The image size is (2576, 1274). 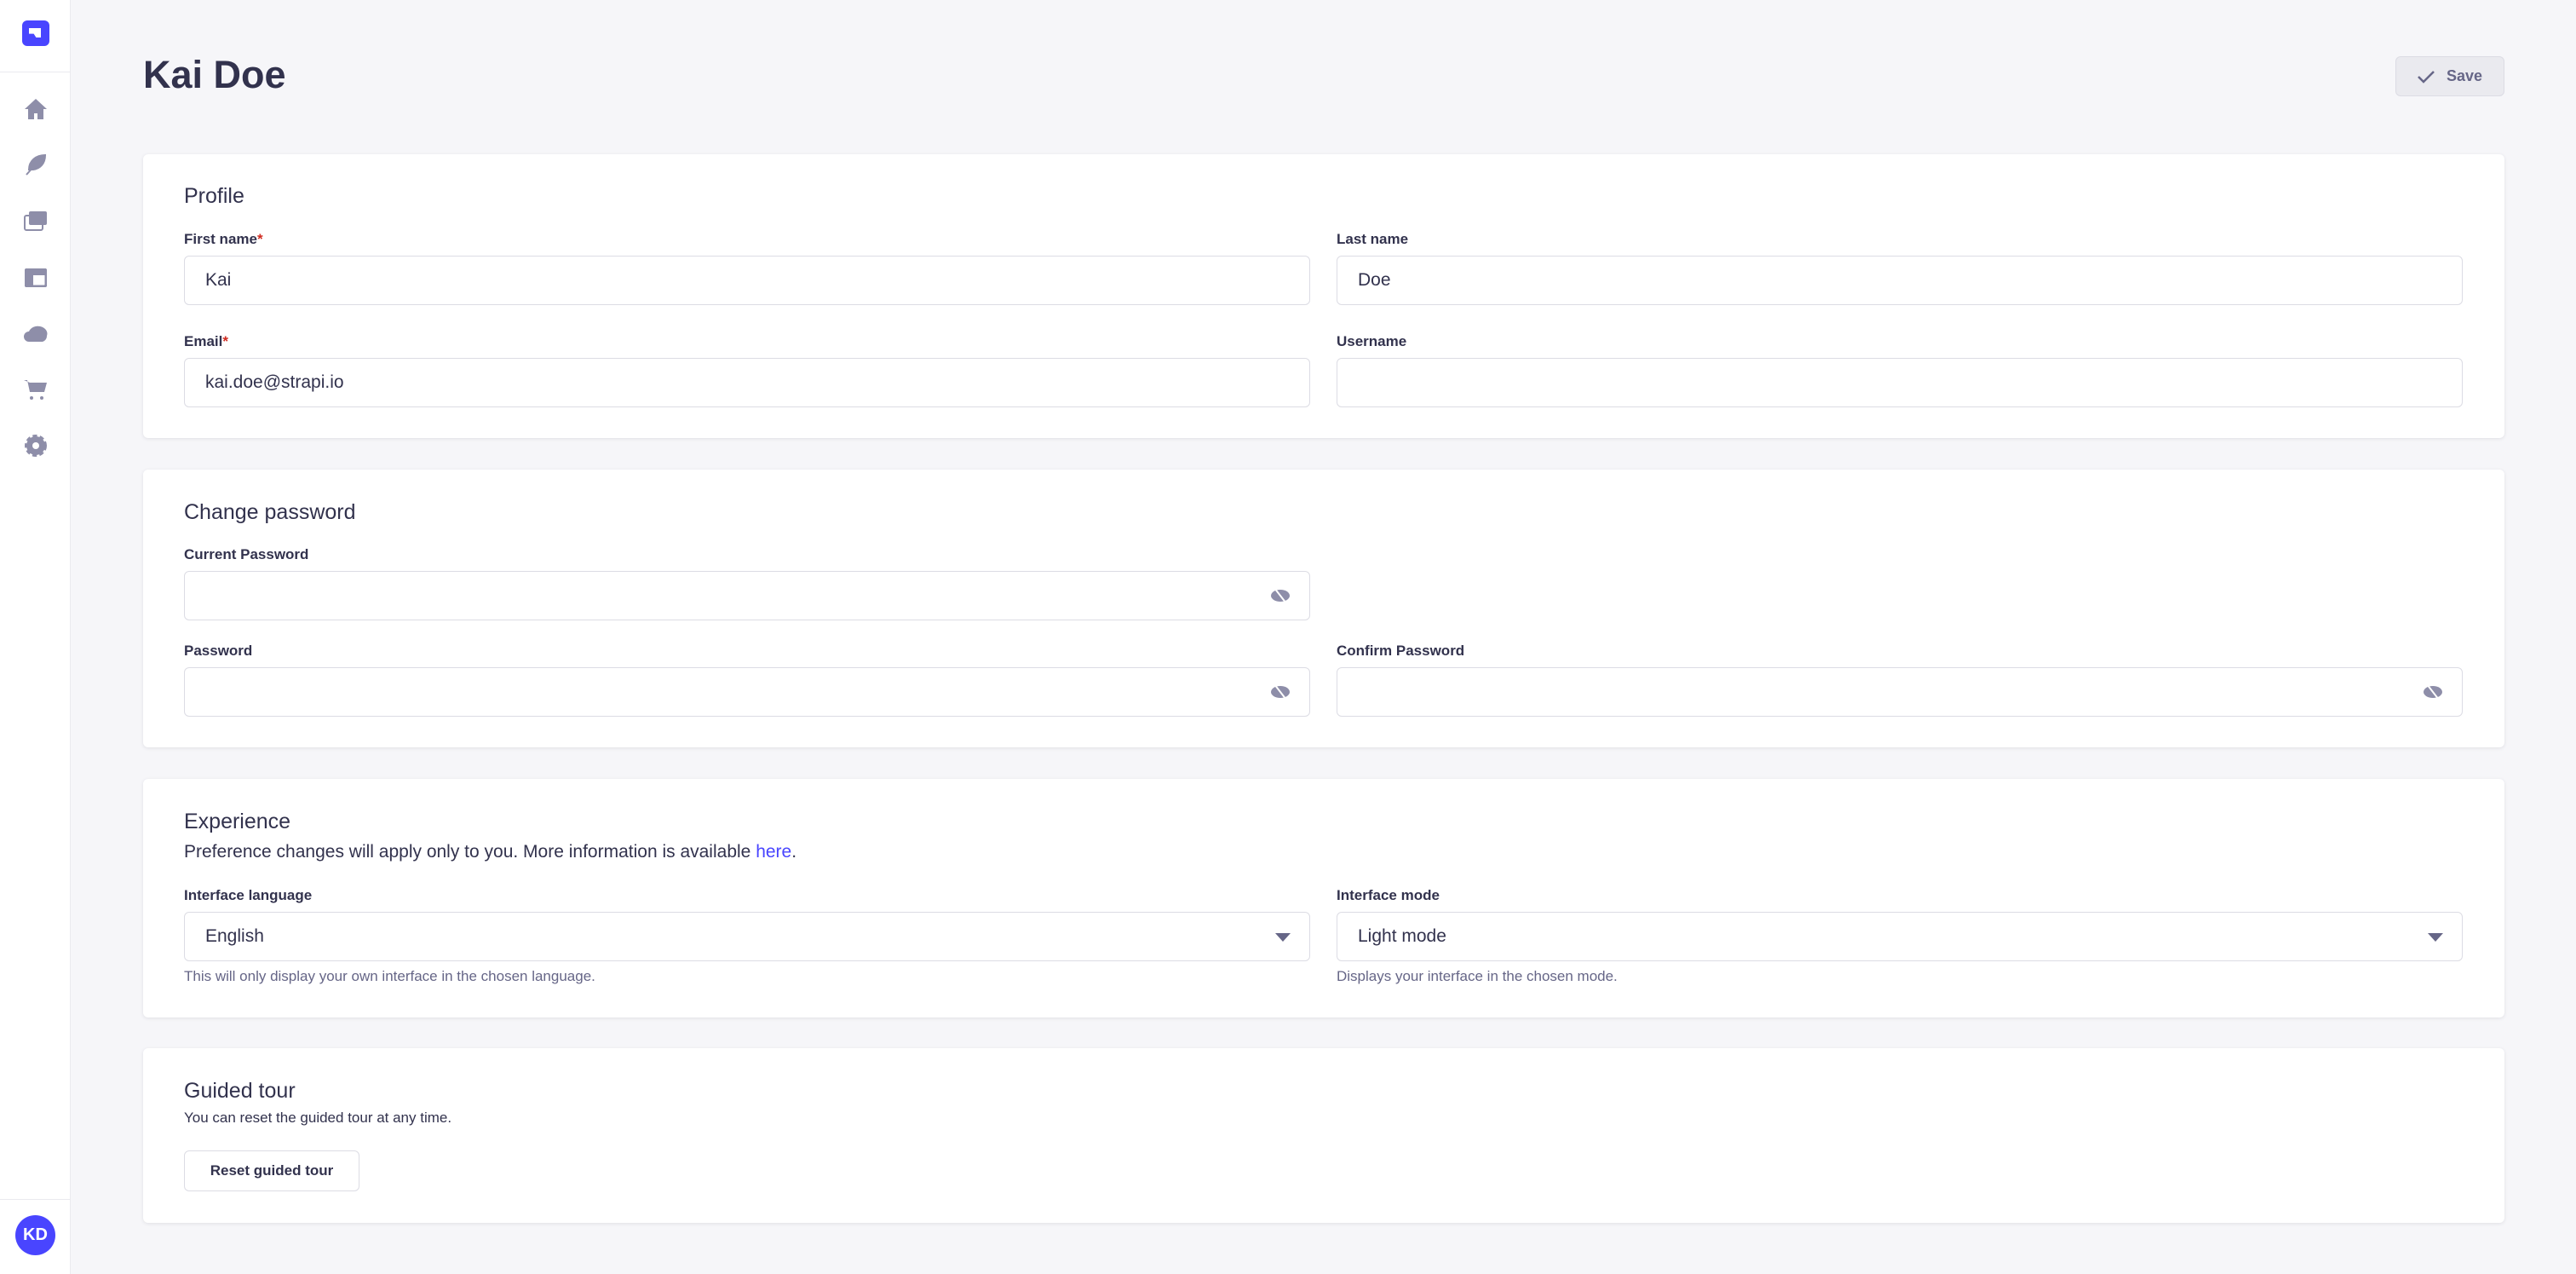 I want to click on save-label: Save, so click(x=2464, y=75).